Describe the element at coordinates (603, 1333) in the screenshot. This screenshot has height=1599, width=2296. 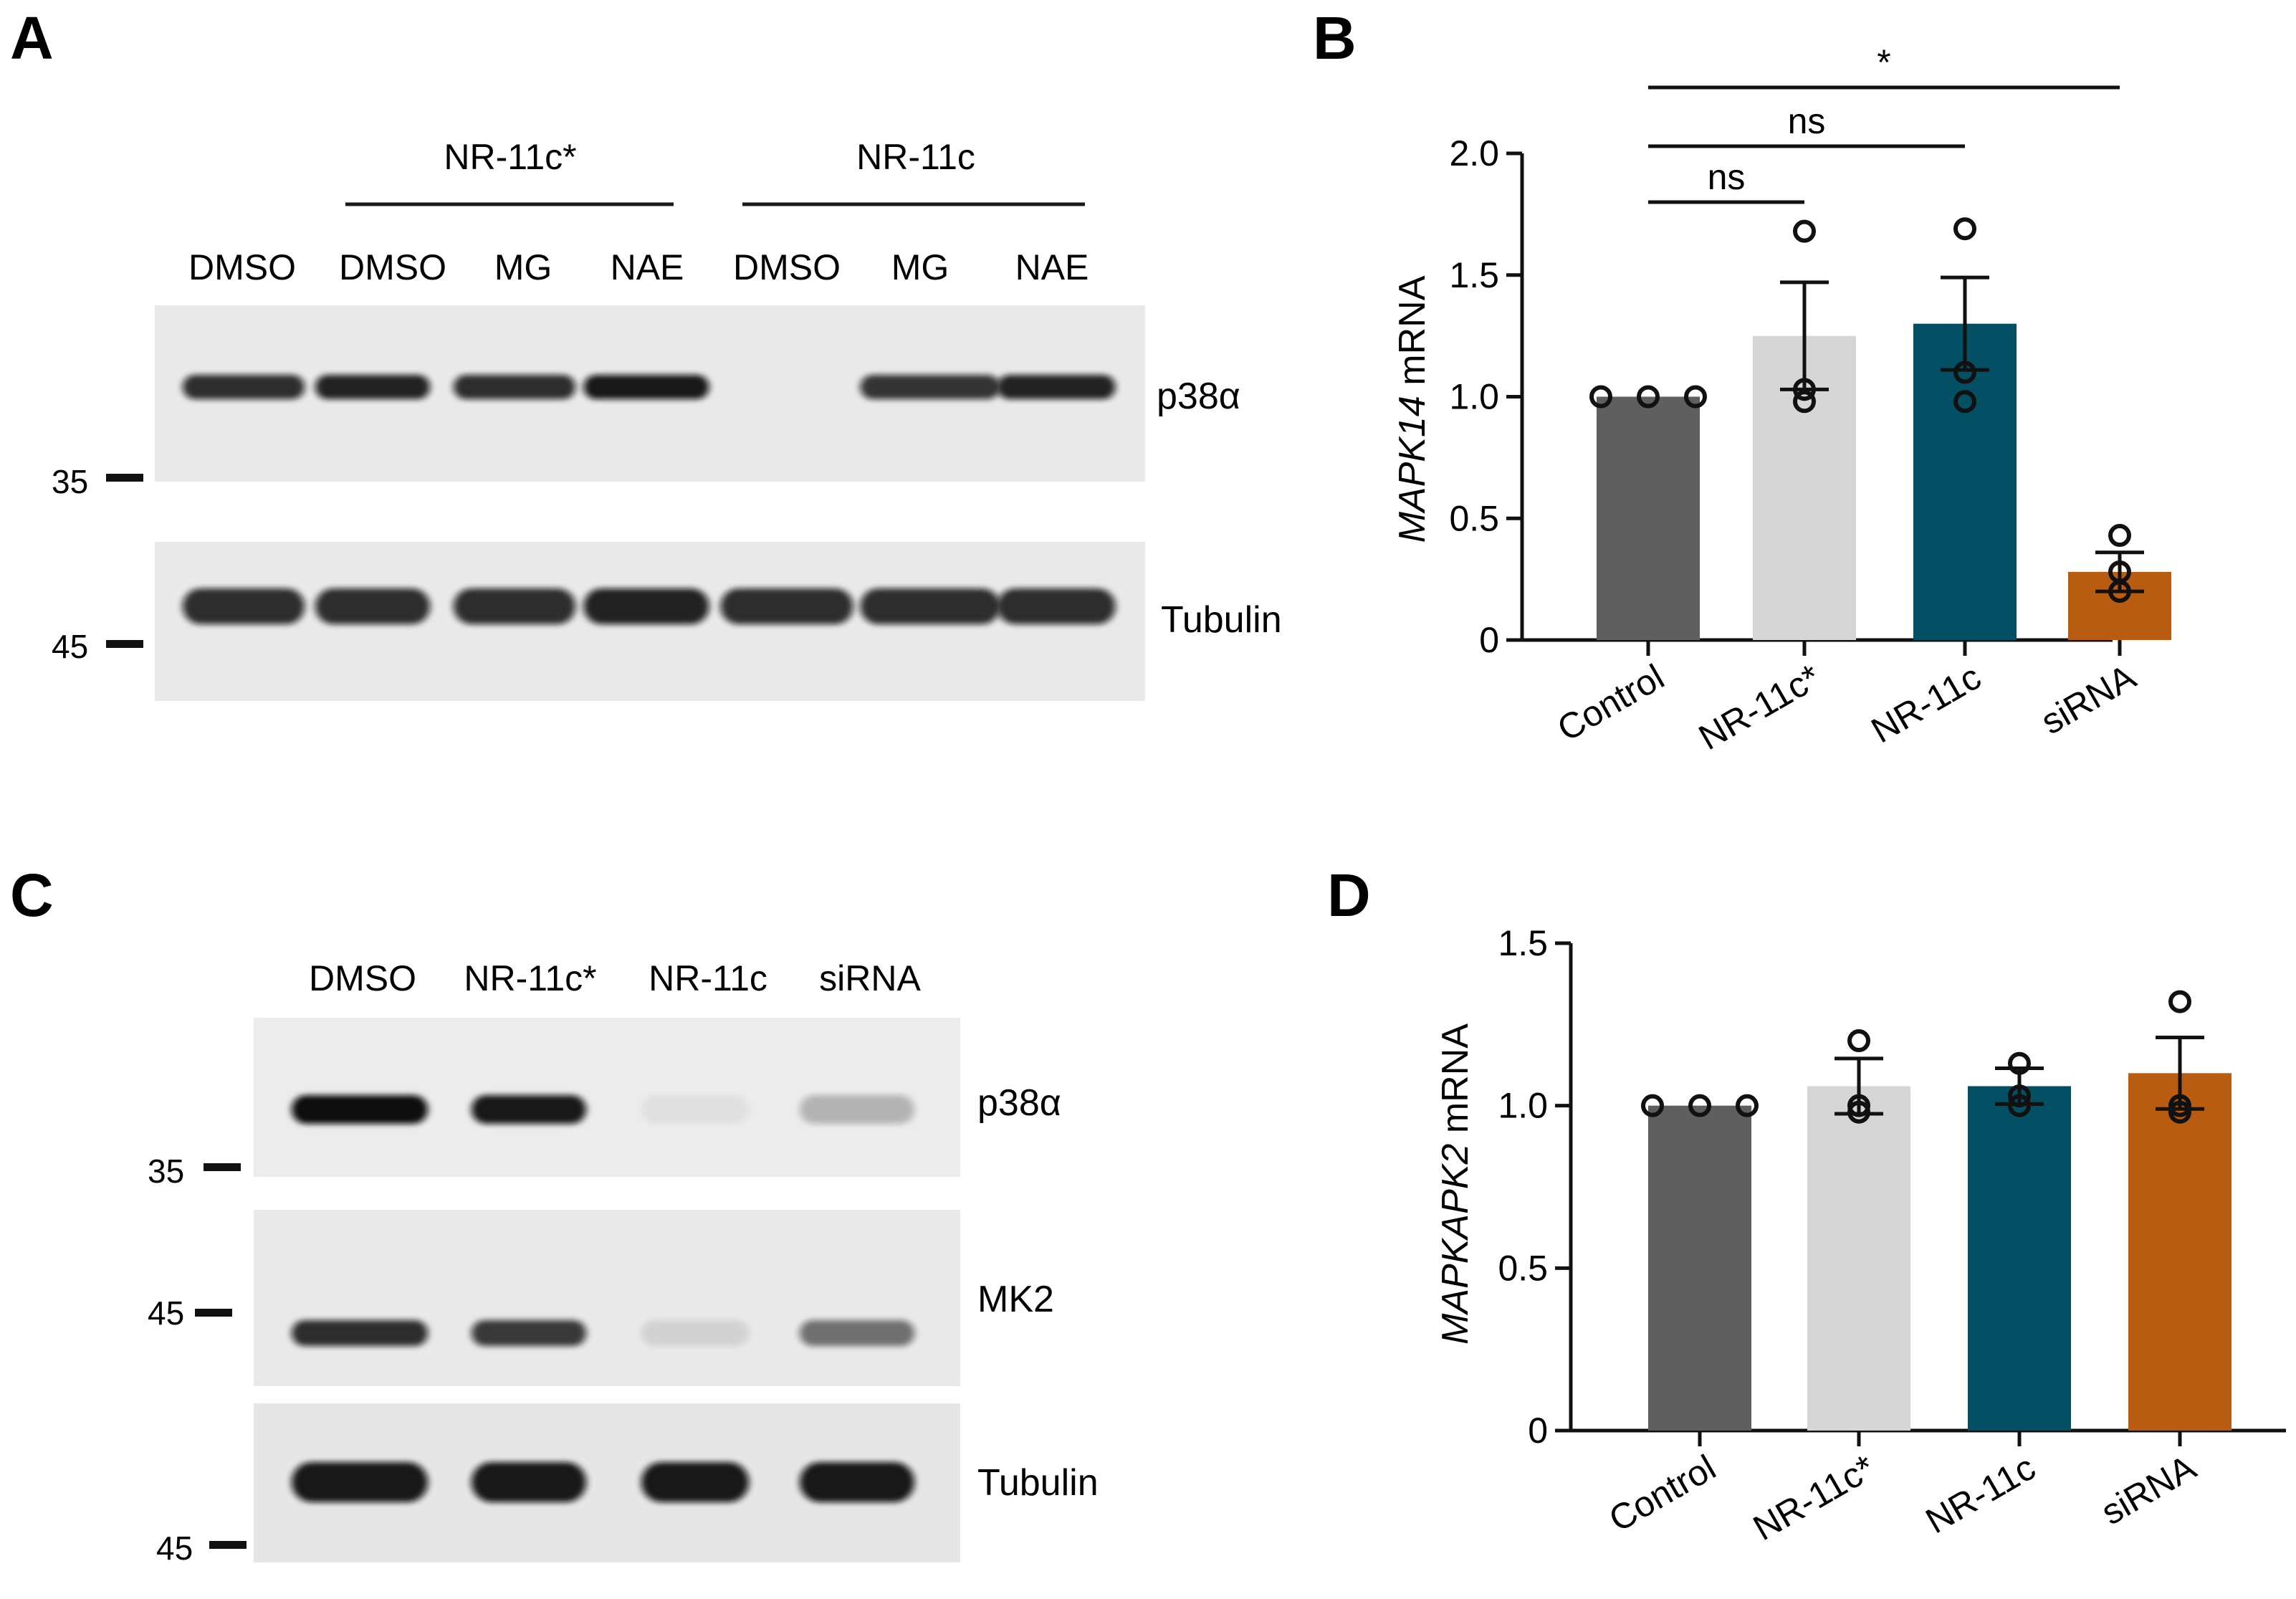
I see `blot-bands-mk2` at that location.